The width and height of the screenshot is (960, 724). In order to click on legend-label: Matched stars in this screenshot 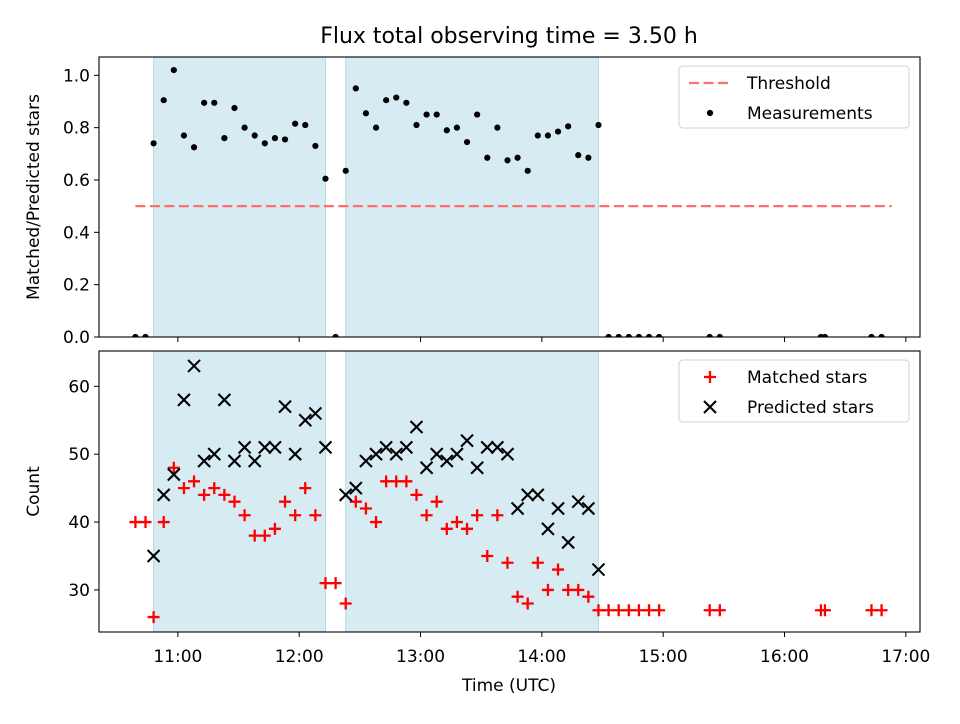, I will do `click(807, 378)`.